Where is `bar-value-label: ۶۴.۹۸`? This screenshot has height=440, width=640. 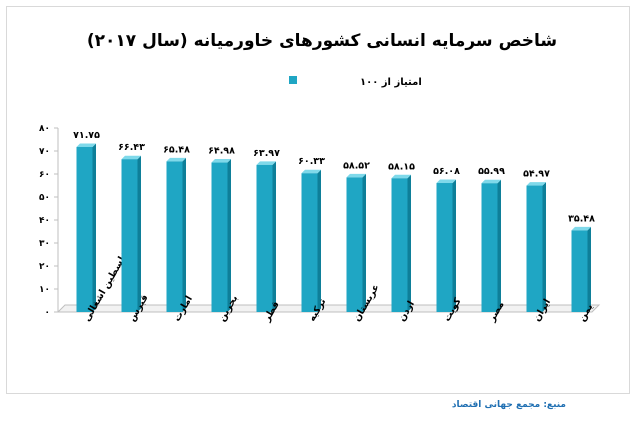 bar-value-label: ۶۴.۹۸ is located at coordinates (221, 151).